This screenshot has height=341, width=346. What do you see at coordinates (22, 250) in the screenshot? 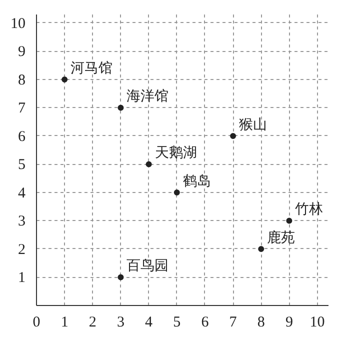
I see `y-tick-label: 2` at bounding box center [22, 250].